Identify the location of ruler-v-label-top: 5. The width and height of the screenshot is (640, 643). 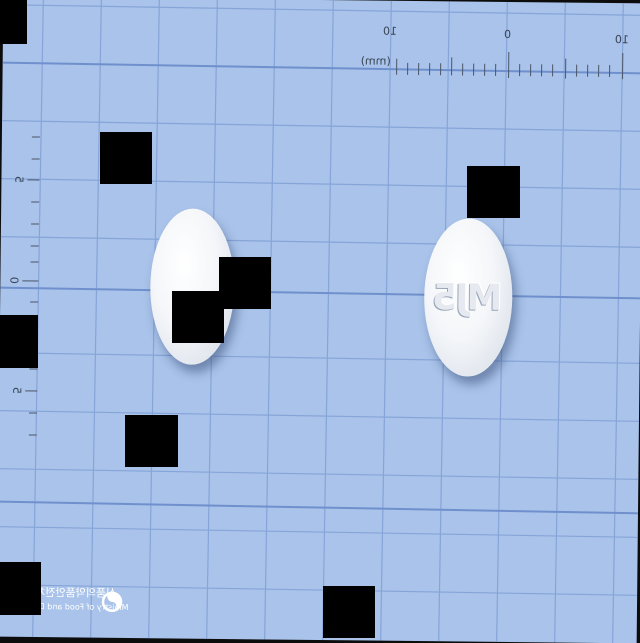
(18, 179).